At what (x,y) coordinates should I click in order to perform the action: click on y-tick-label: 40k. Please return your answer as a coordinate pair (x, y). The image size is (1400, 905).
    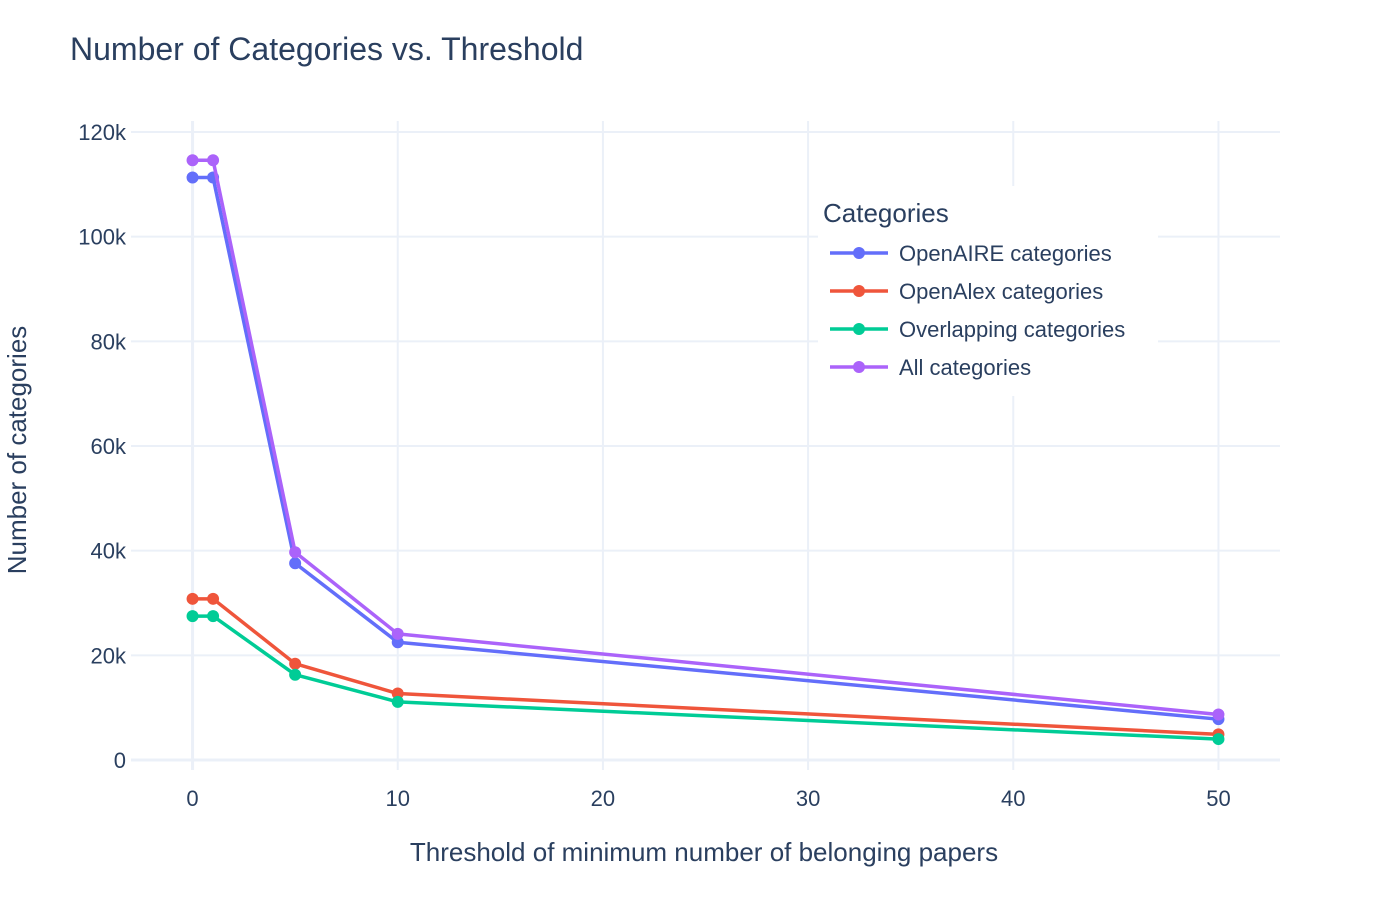
    Looking at the image, I should click on (109, 551).